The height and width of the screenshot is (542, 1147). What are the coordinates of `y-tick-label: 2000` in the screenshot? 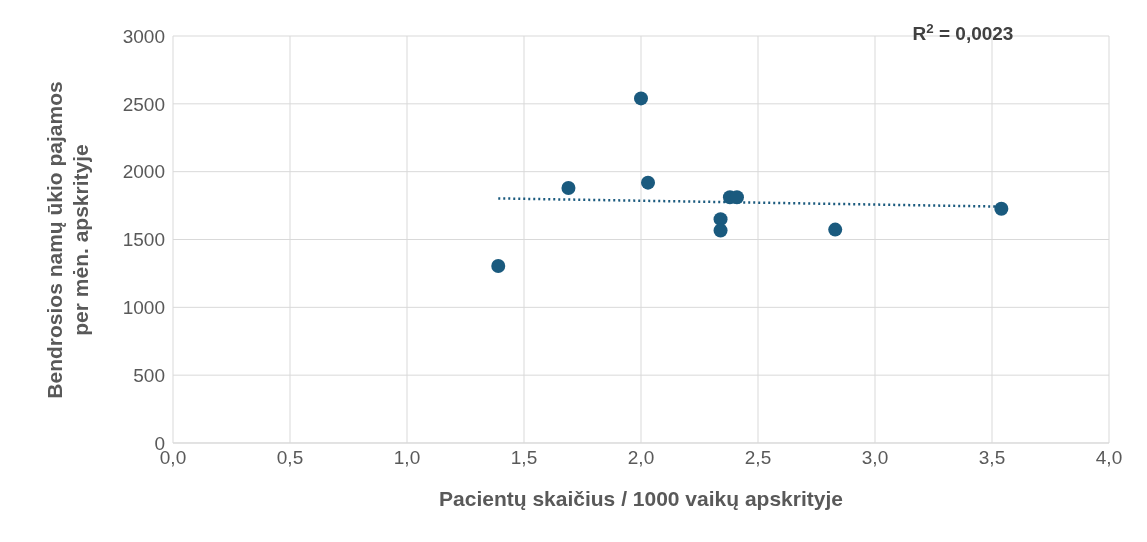 It's located at (143, 172).